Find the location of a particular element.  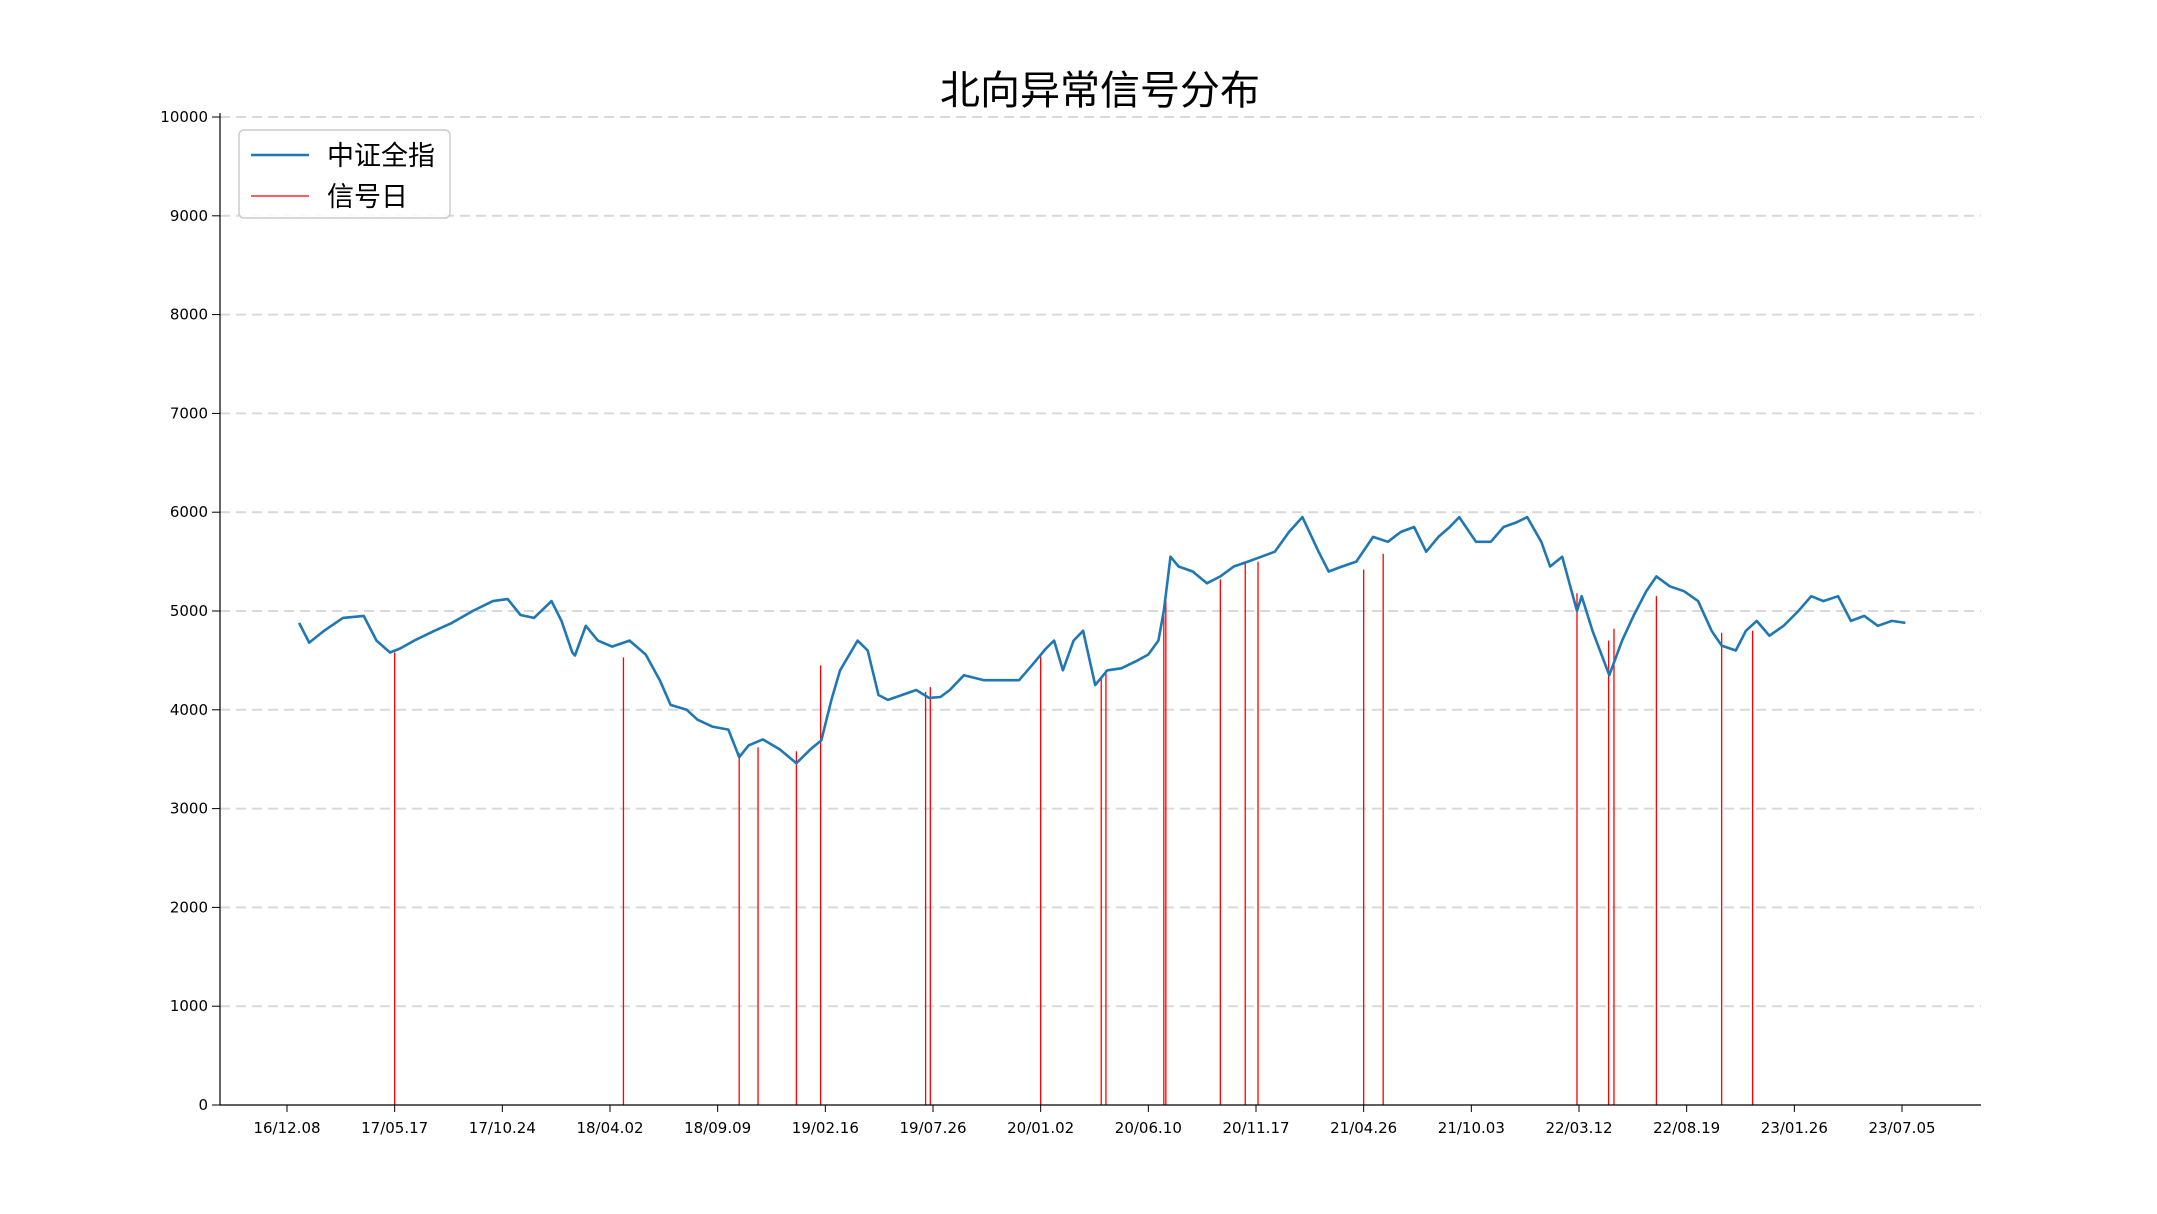

x-tick-label: 21/04.26 is located at coordinates (1363, 1128).